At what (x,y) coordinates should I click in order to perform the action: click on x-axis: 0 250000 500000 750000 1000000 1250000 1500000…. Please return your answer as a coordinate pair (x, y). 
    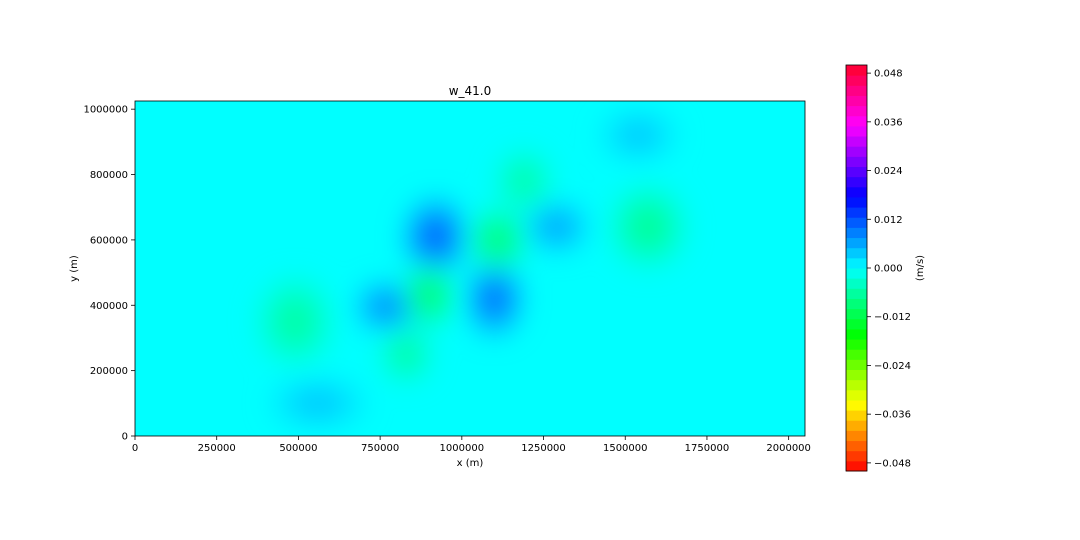
    Looking at the image, I should click on (471, 445).